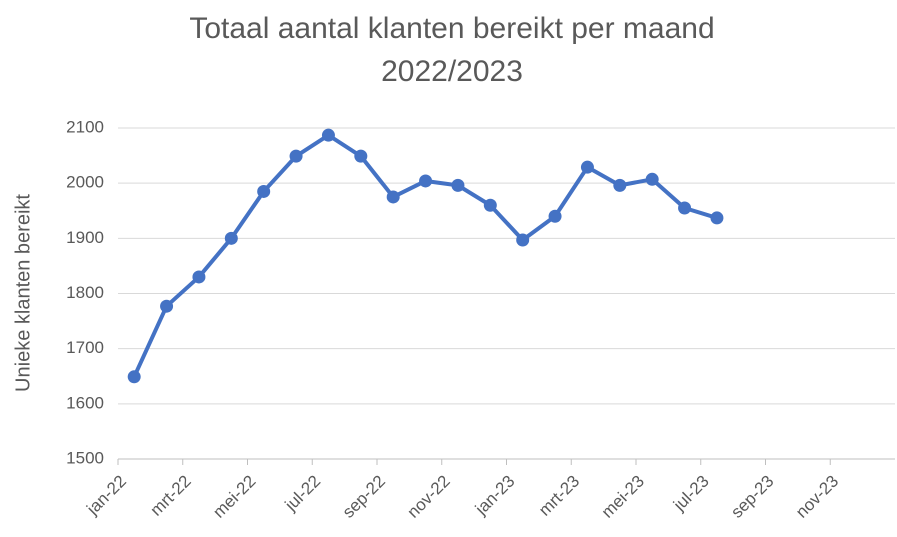 This screenshot has height=537, width=897. What do you see at coordinates (23, 293) in the screenshot?
I see `y-axis-label: Unieke klanten bereikt` at bounding box center [23, 293].